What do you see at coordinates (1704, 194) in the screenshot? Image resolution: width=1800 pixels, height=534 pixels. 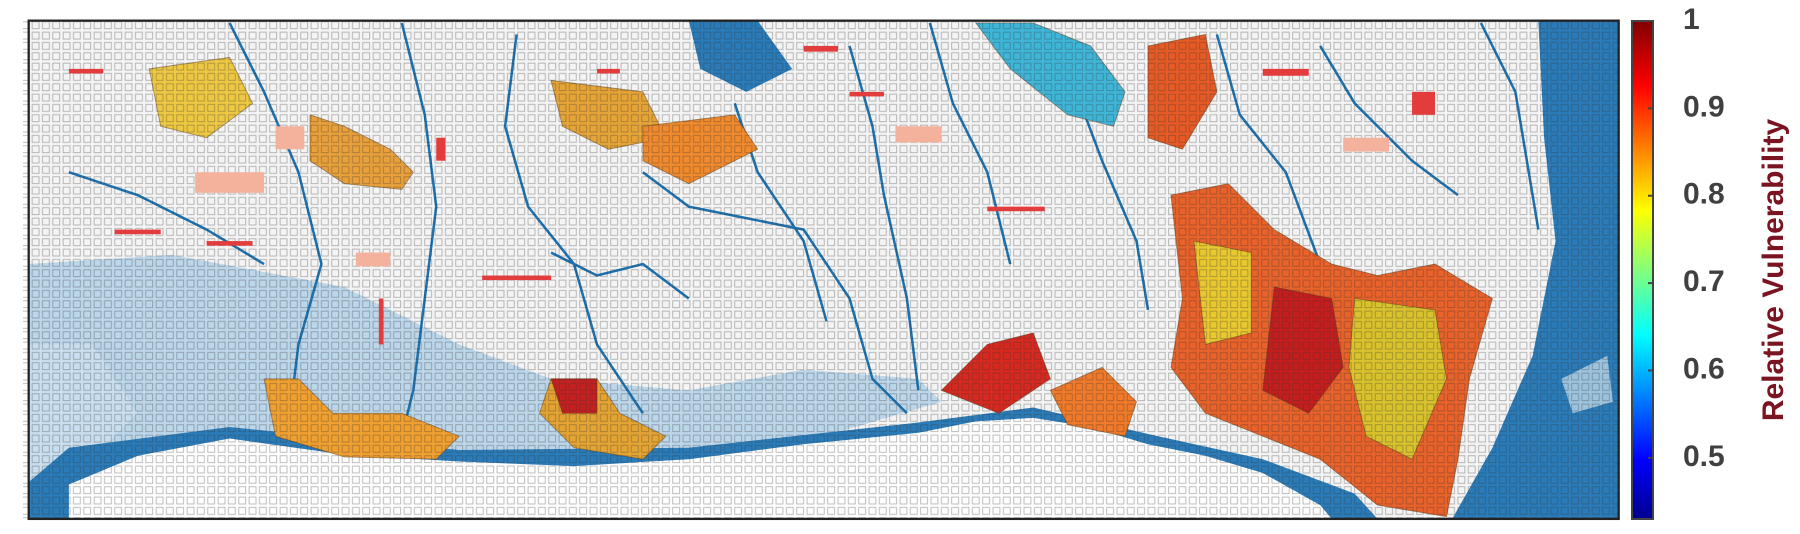 I see `colorbar-tick-label: 0.8` at bounding box center [1704, 194].